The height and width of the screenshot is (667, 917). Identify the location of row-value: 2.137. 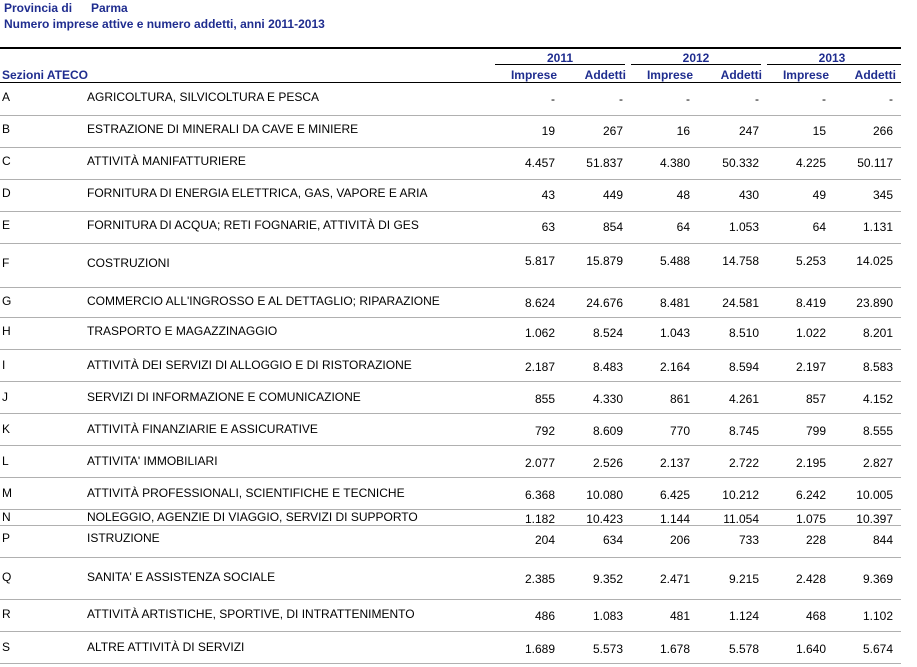
(674, 463).